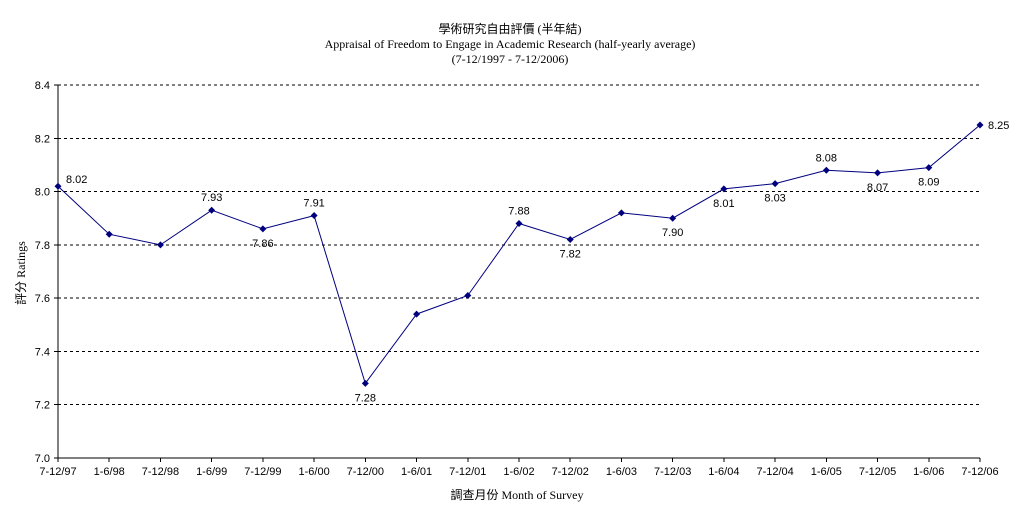 Image resolution: width=1020 pixels, height=529 pixels. What do you see at coordinates (42, 193) in the screenshot?
I see `y-tick-label: 8.0` at bounding box center [42, 193].